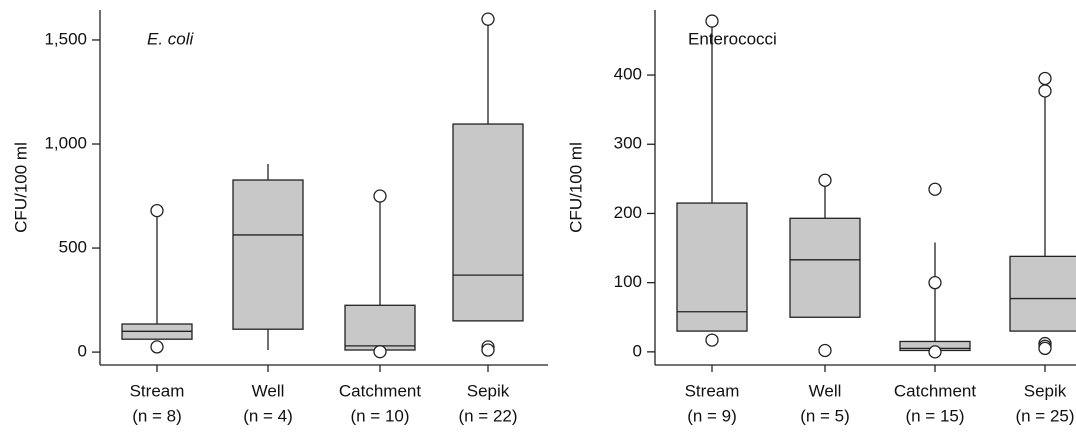  Describe the element at coordinates (628, 212) in the screenshot. I see `y-tick-label: 200` at that location.